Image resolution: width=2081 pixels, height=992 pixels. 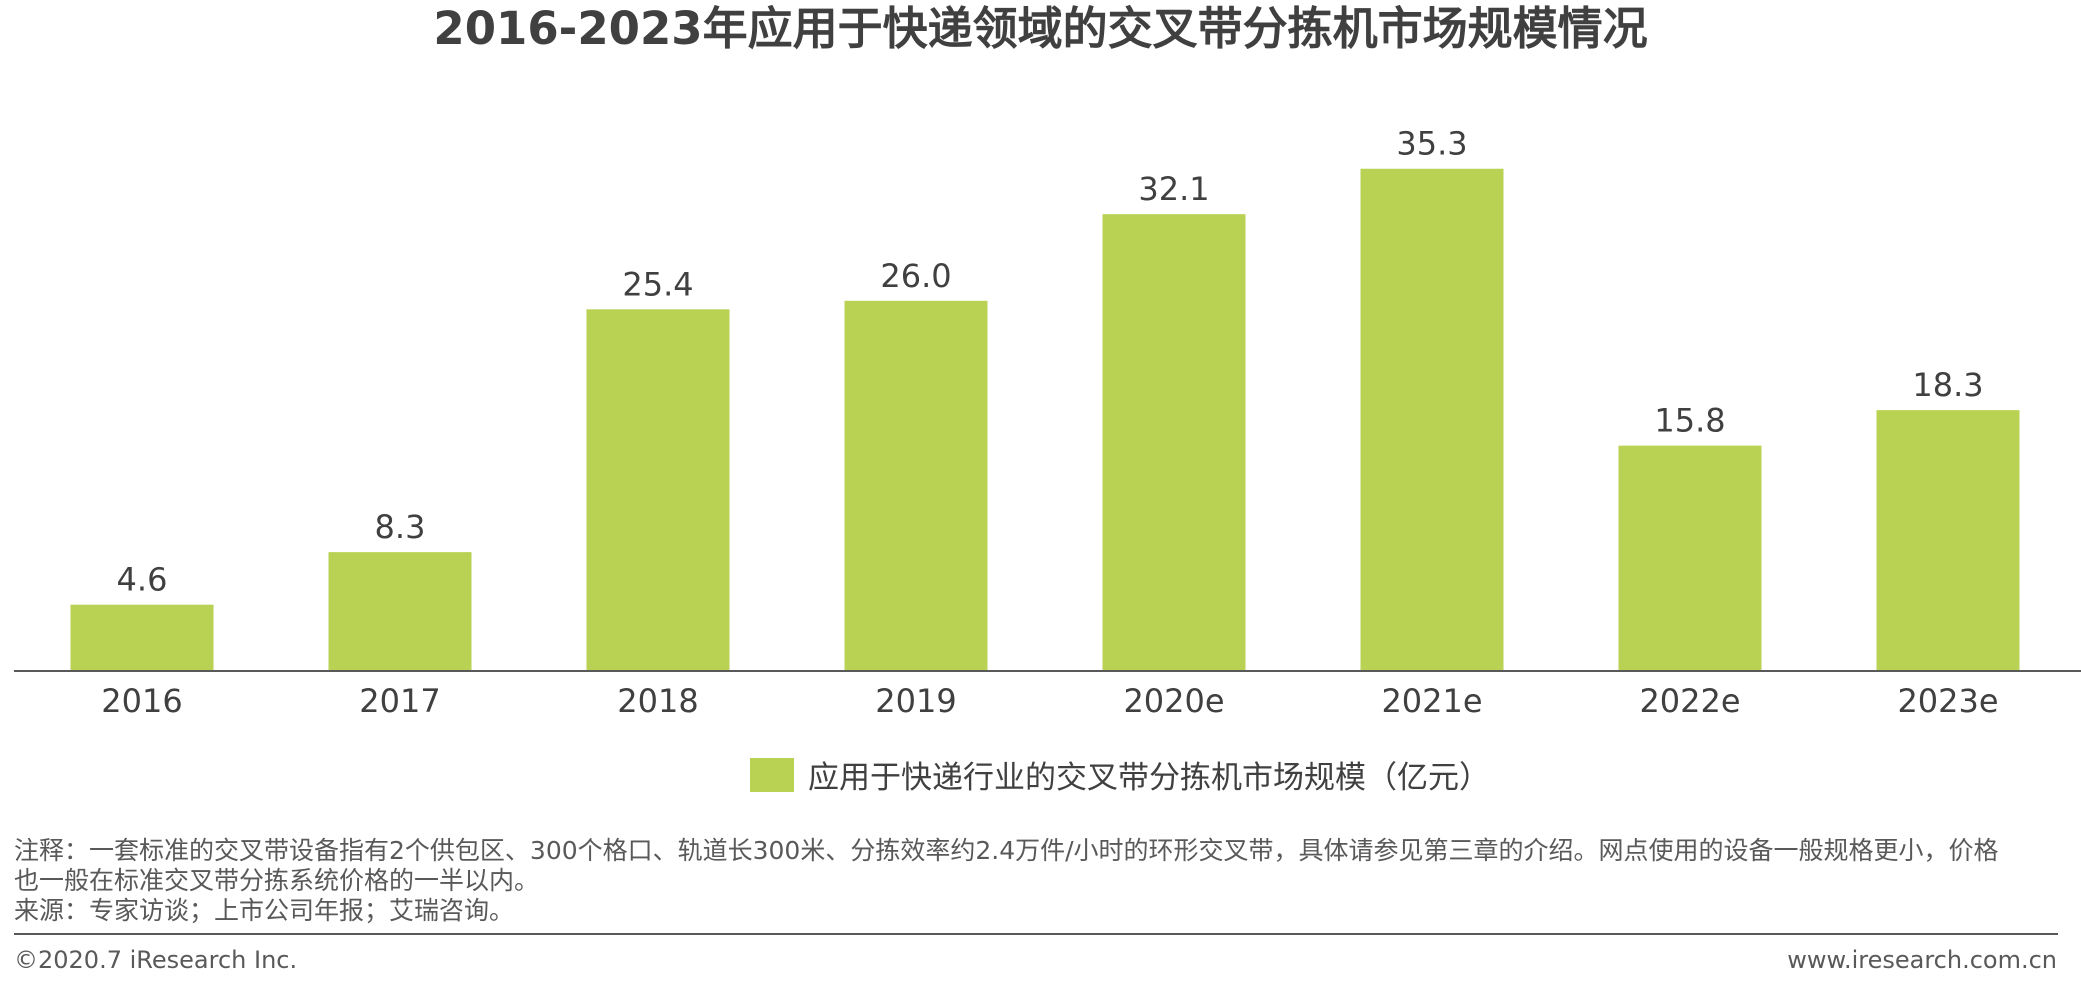 I want to click on data-label-2018: 25.4, so click(x=657, y=284).